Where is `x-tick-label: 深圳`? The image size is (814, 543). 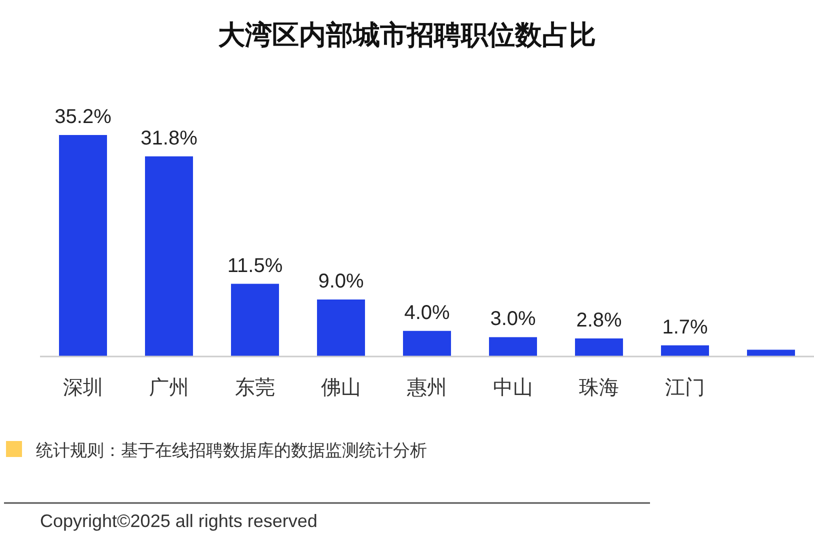 x-tick-label: 深圳 is located at coordinates (83, 388).